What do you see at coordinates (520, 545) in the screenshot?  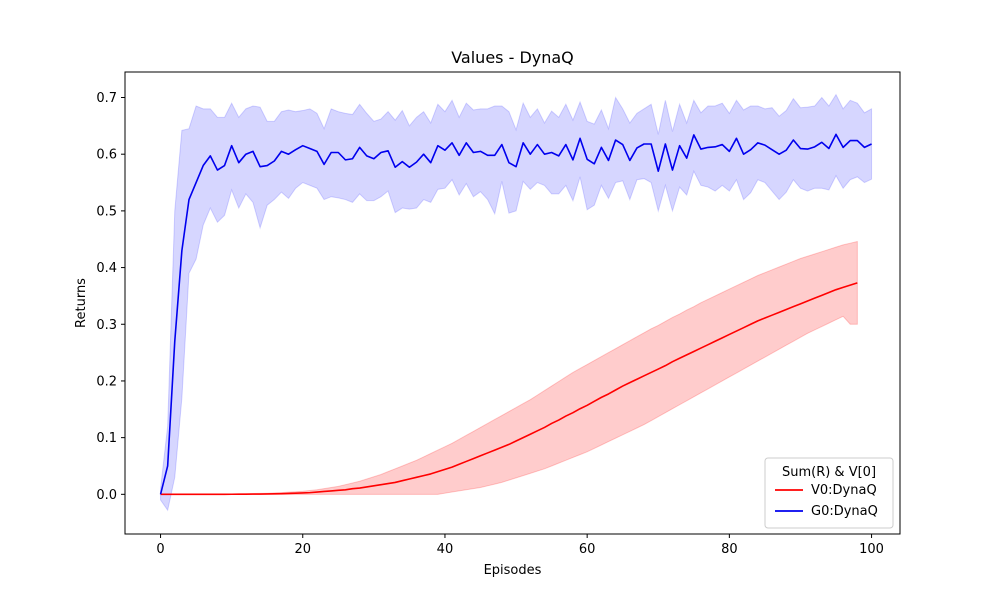 I see `x-axis-ticks: 0 20 40 60 80 100` at bounding box center [520, 545].